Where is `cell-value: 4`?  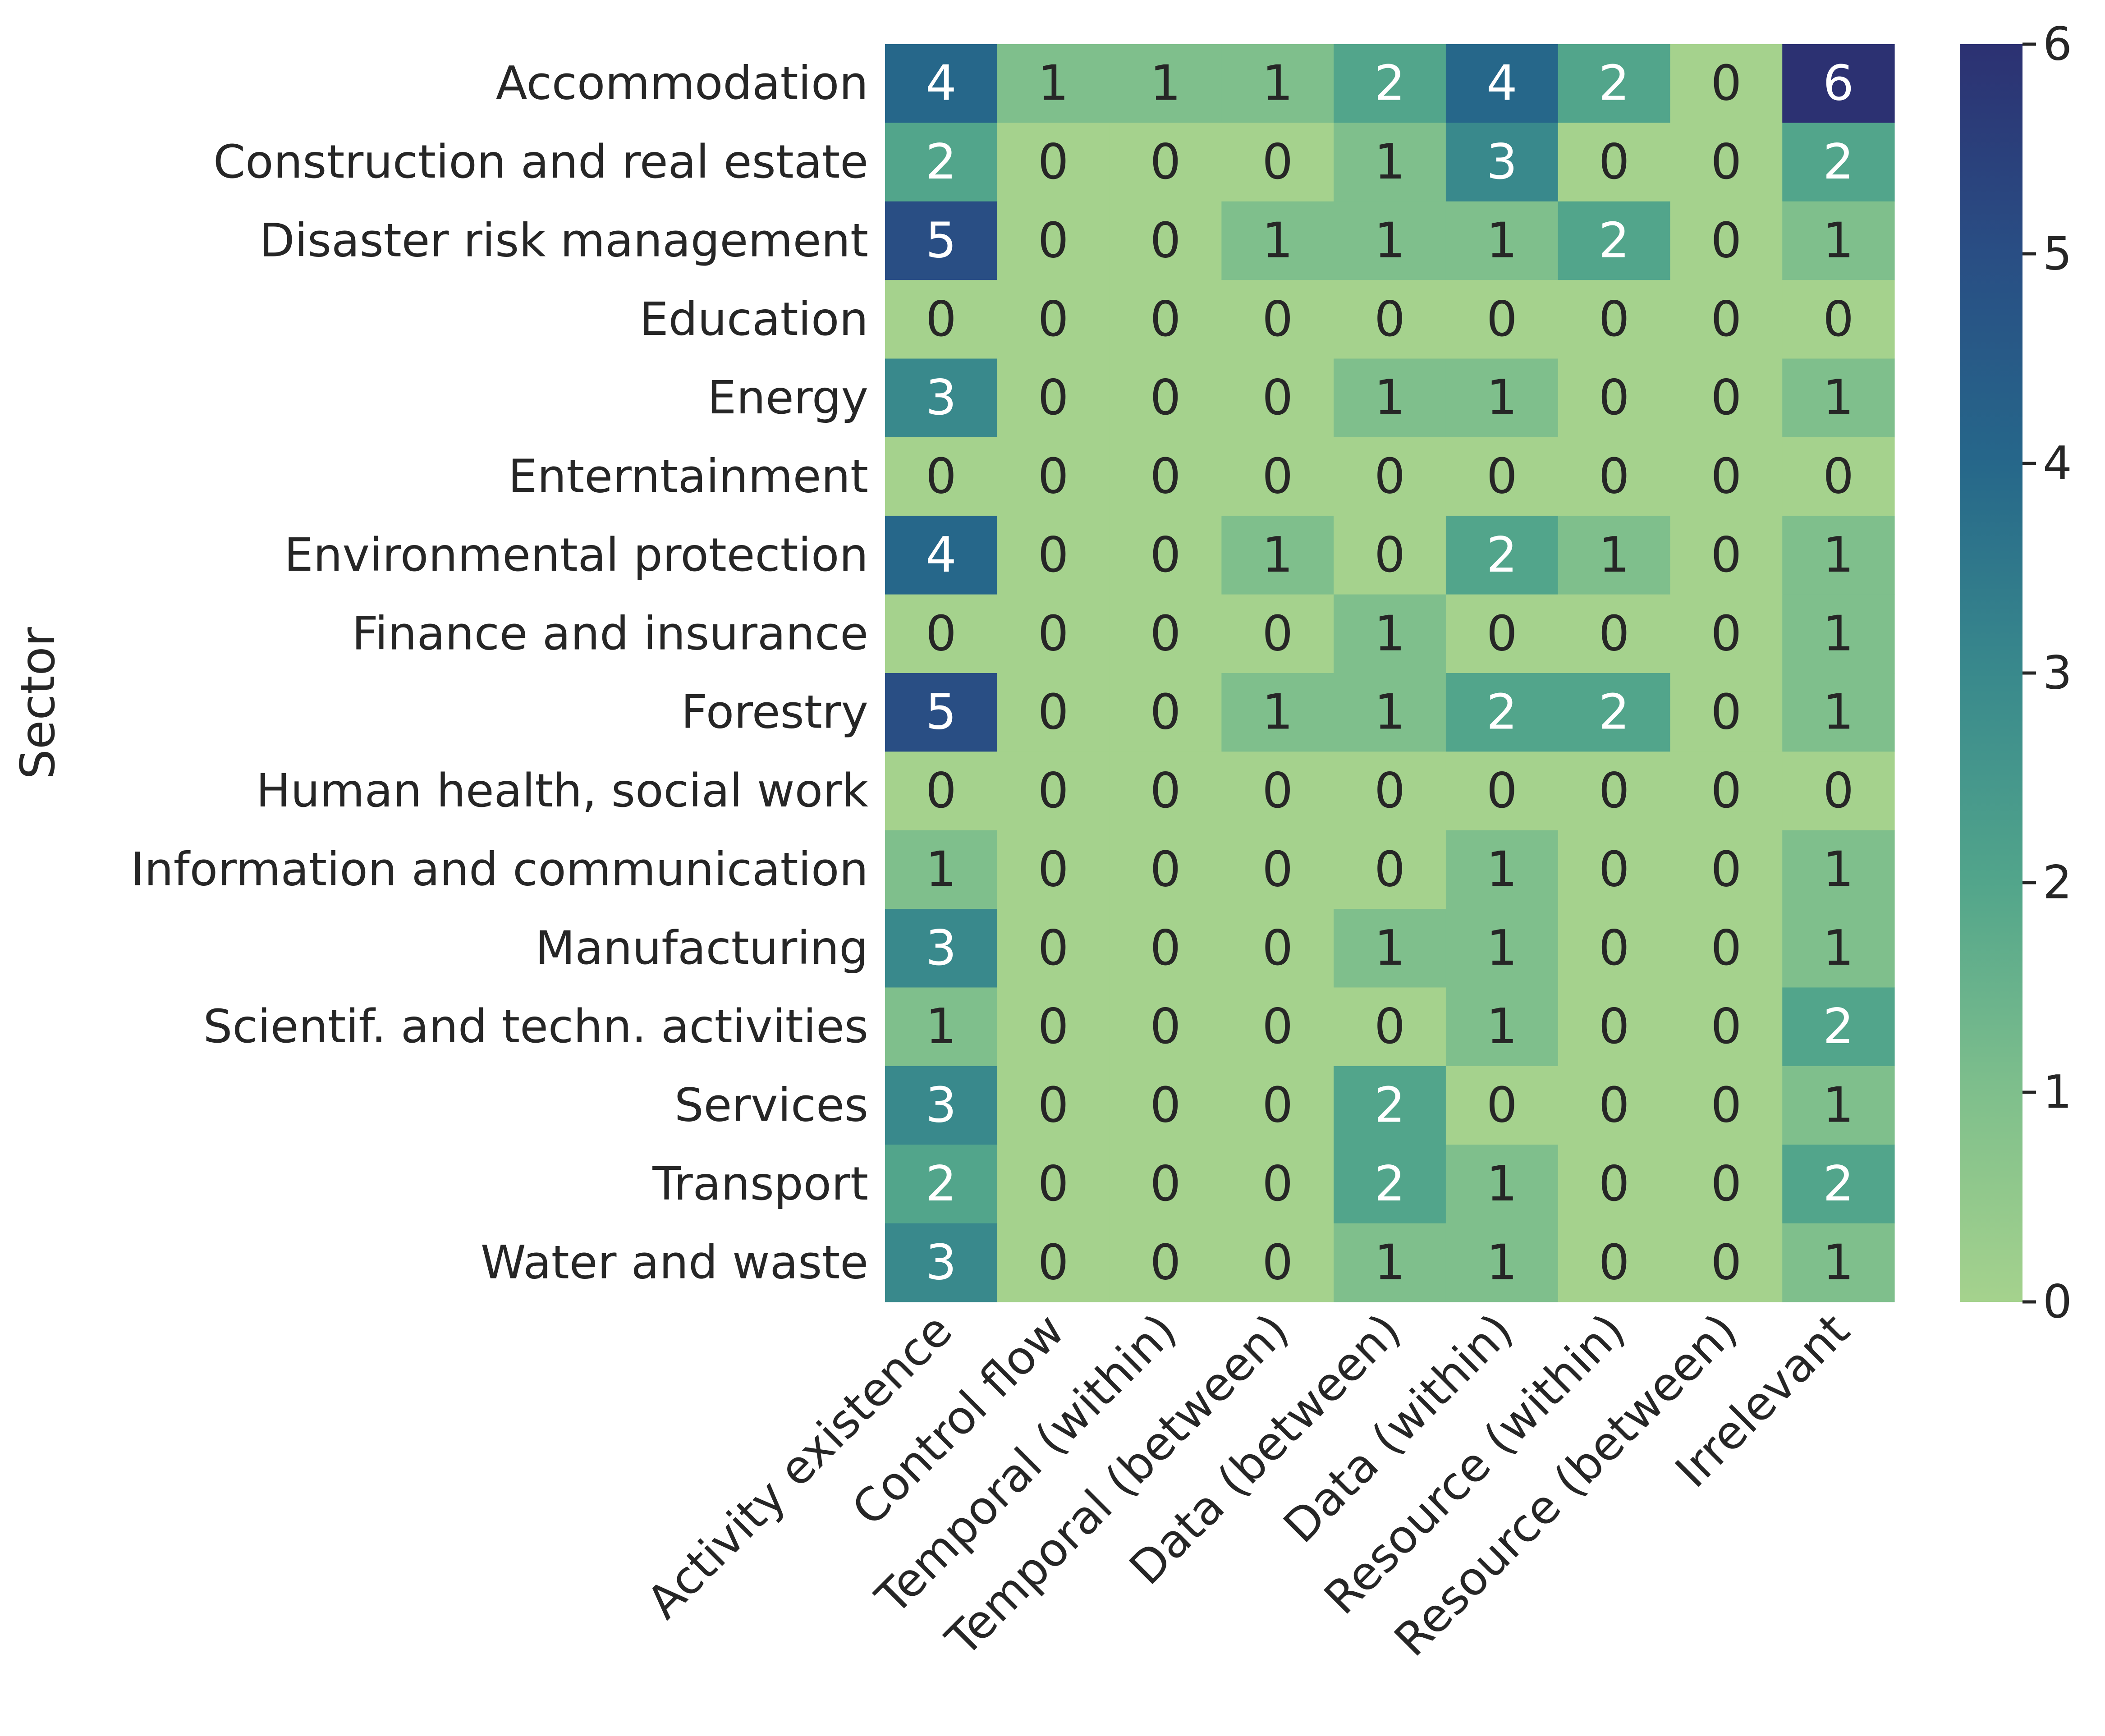 cell-value: 4 is located at coordinates (941, 555).